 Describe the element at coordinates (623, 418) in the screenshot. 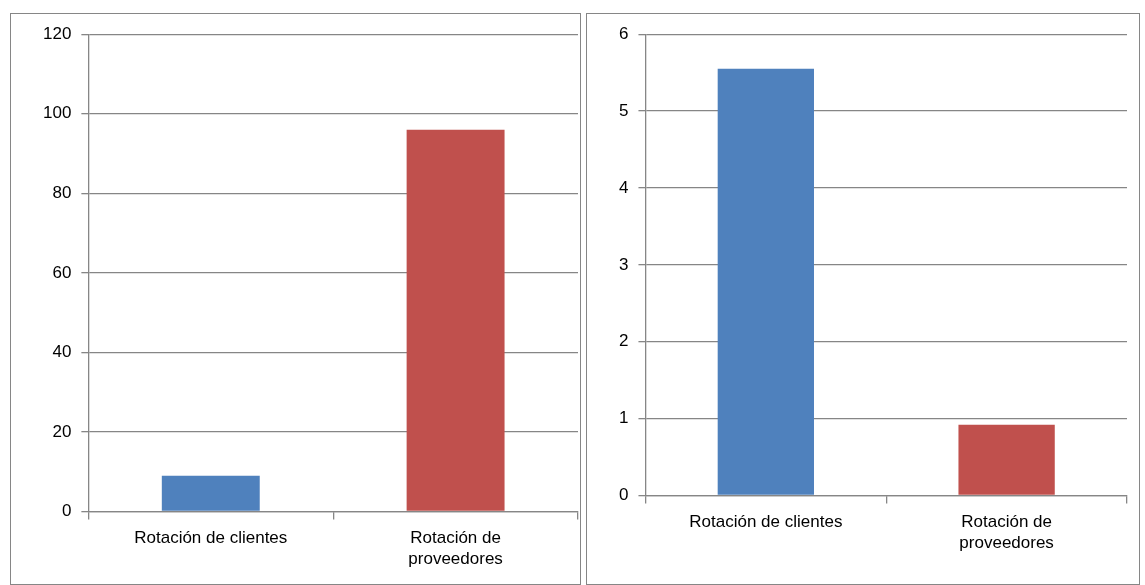

I see `y-tick-label: 1` at that location.